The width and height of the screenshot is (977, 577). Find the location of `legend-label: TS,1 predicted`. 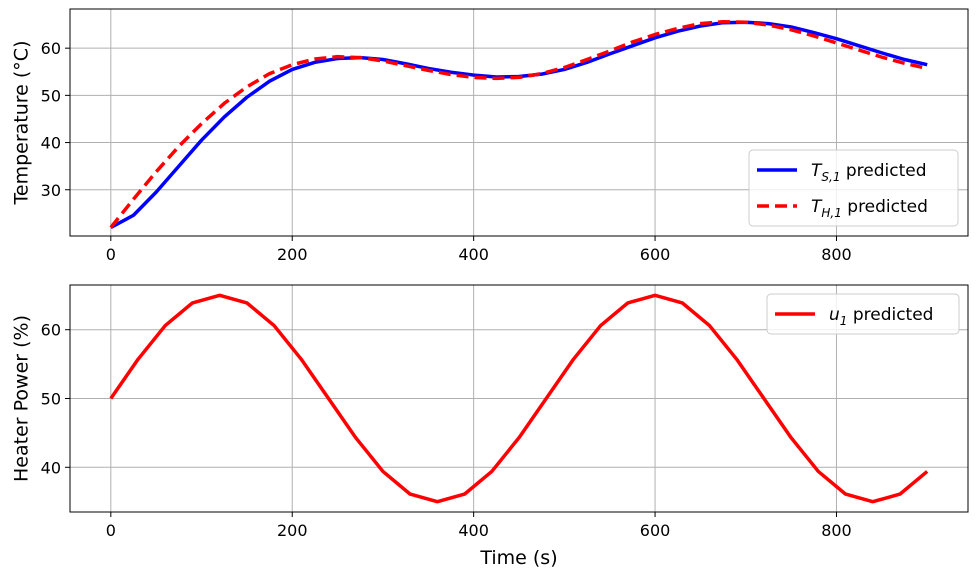

legend-label: TS,1 predicted is located at coordinates (869, 172).